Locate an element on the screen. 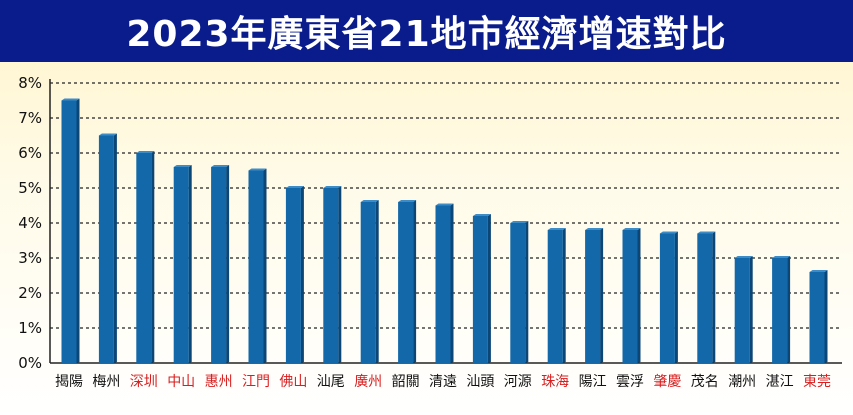 The height and width of the screenshot is (415, 853). x-tick-label: 揭陽 is located at coordinates (69, 382).